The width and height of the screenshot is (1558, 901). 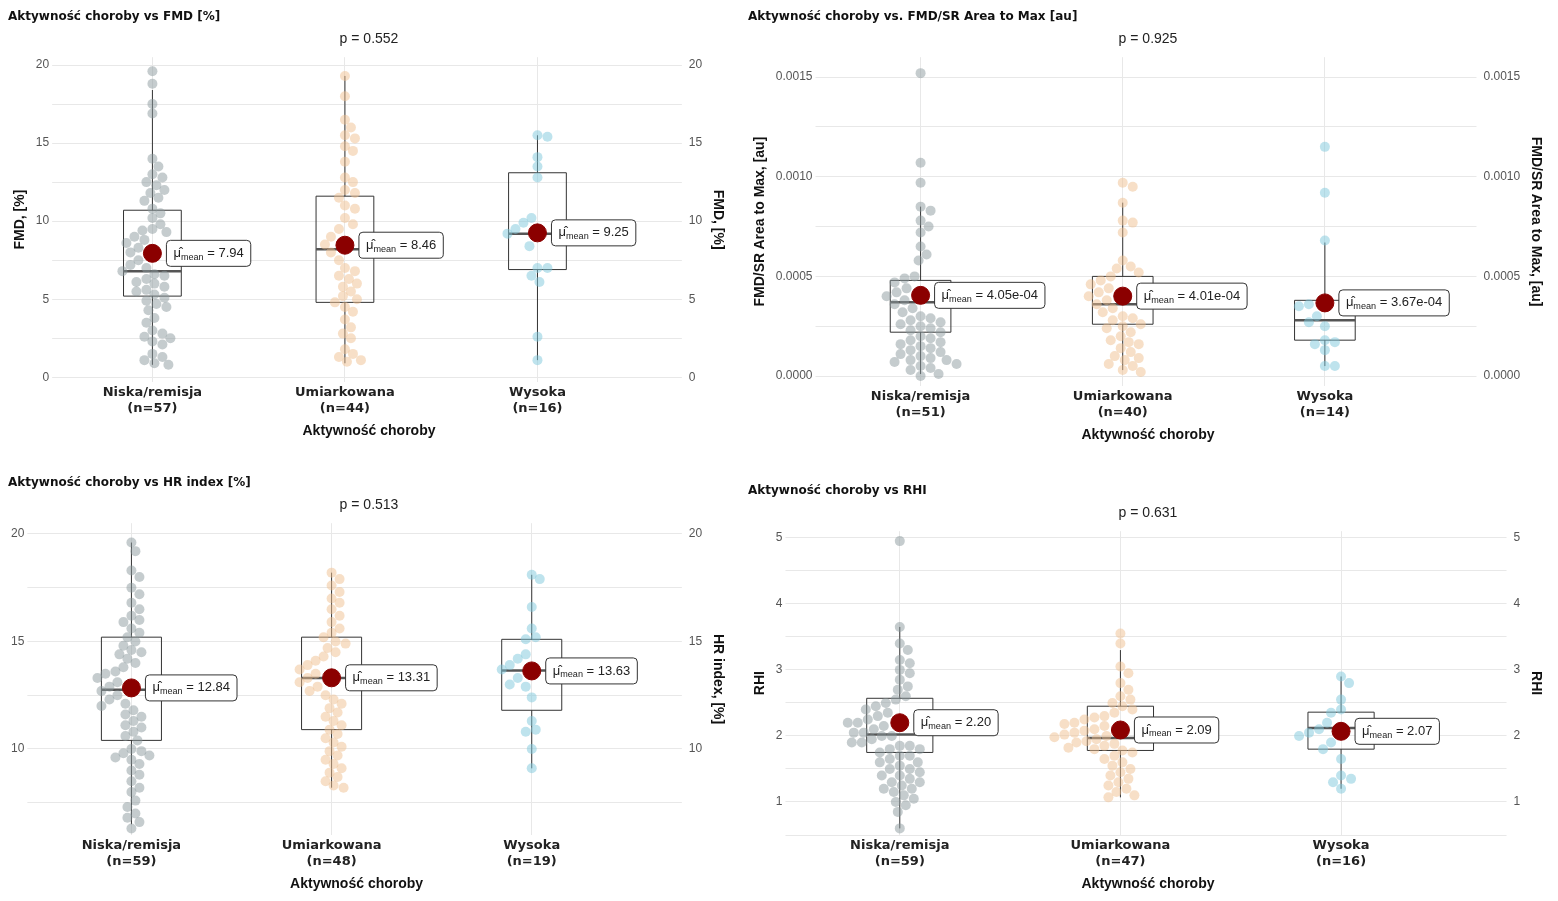 I want to click on y2-tick-label: 1, so click(x=1517, y=801).